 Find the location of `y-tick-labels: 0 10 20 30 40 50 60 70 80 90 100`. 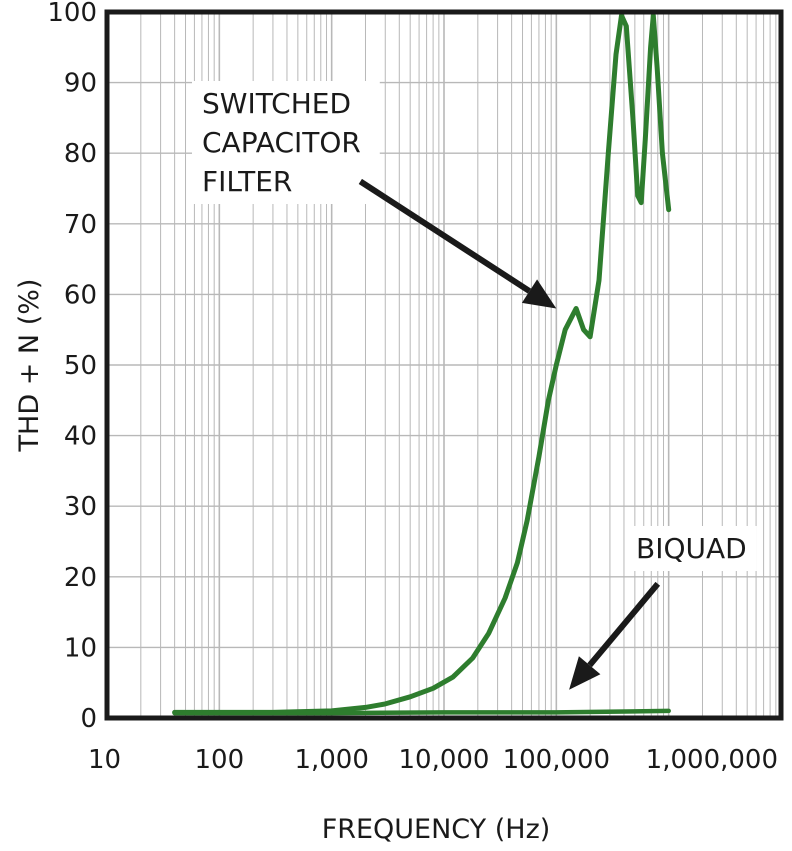

y-tick-labels: 0 10 20 30 40 50 60 70 80 90 100 is located at coordinates (72, 367).